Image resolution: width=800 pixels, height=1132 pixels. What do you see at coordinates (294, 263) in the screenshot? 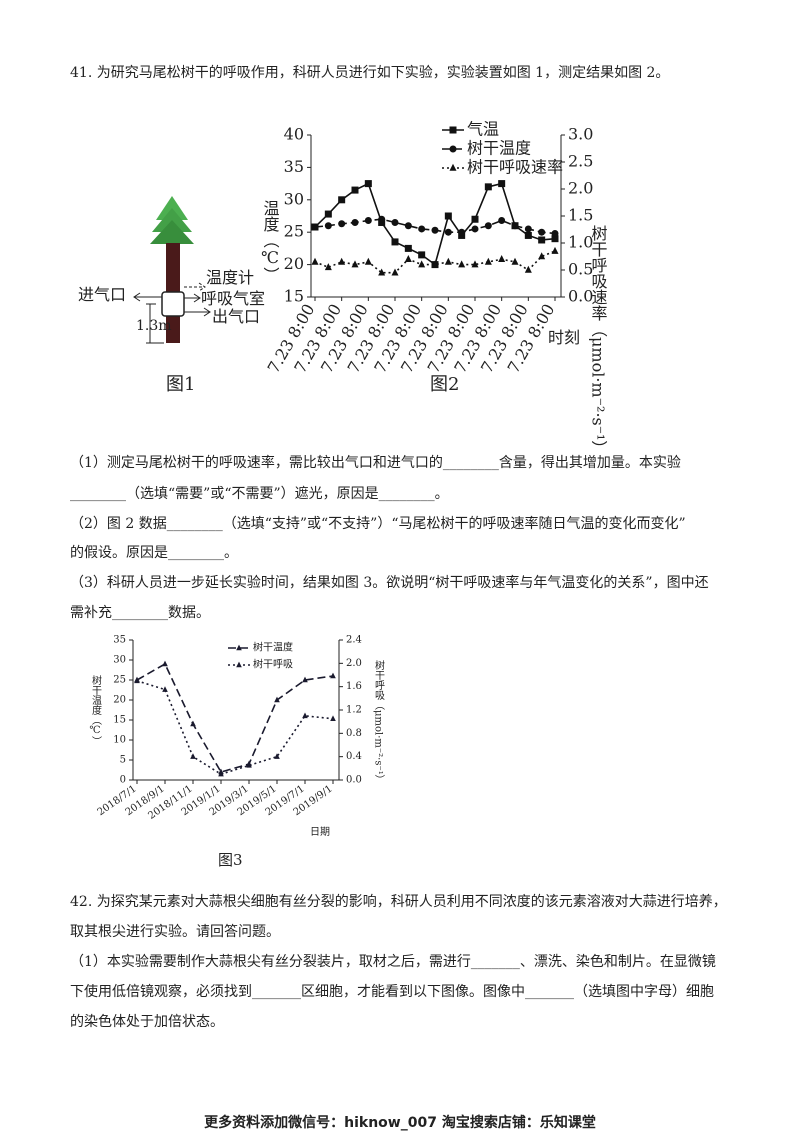
I see `y-tick-label: 20` at bounding box center [294, 263].